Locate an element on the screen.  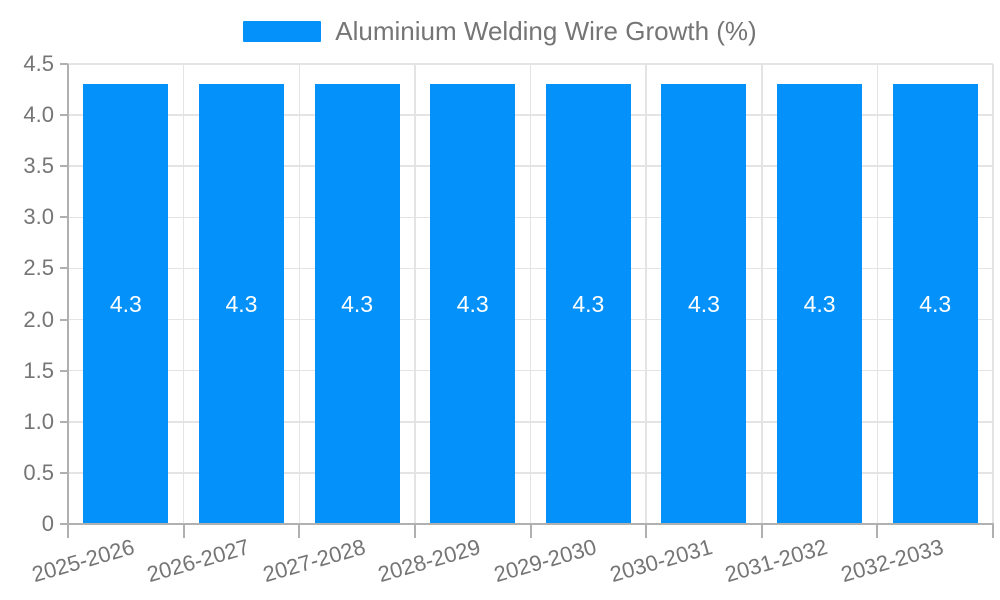
y-tick-label: 0.5 is located at coordinates (38, 472).